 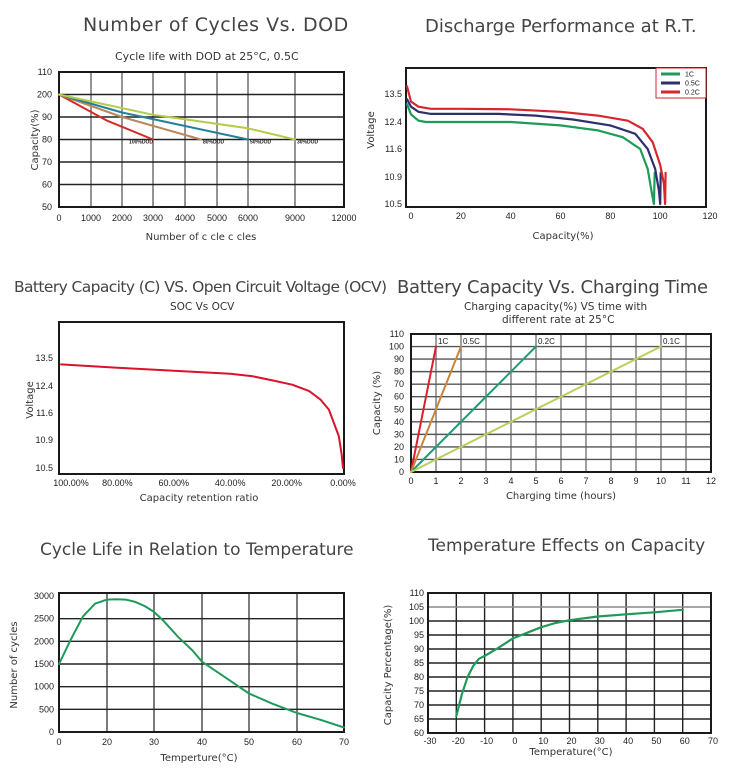 What do you see at coordinates (248, 218) in the screenshot?
I see `chart1-x-tick-label: 6000` at bounding box center [248, 218].